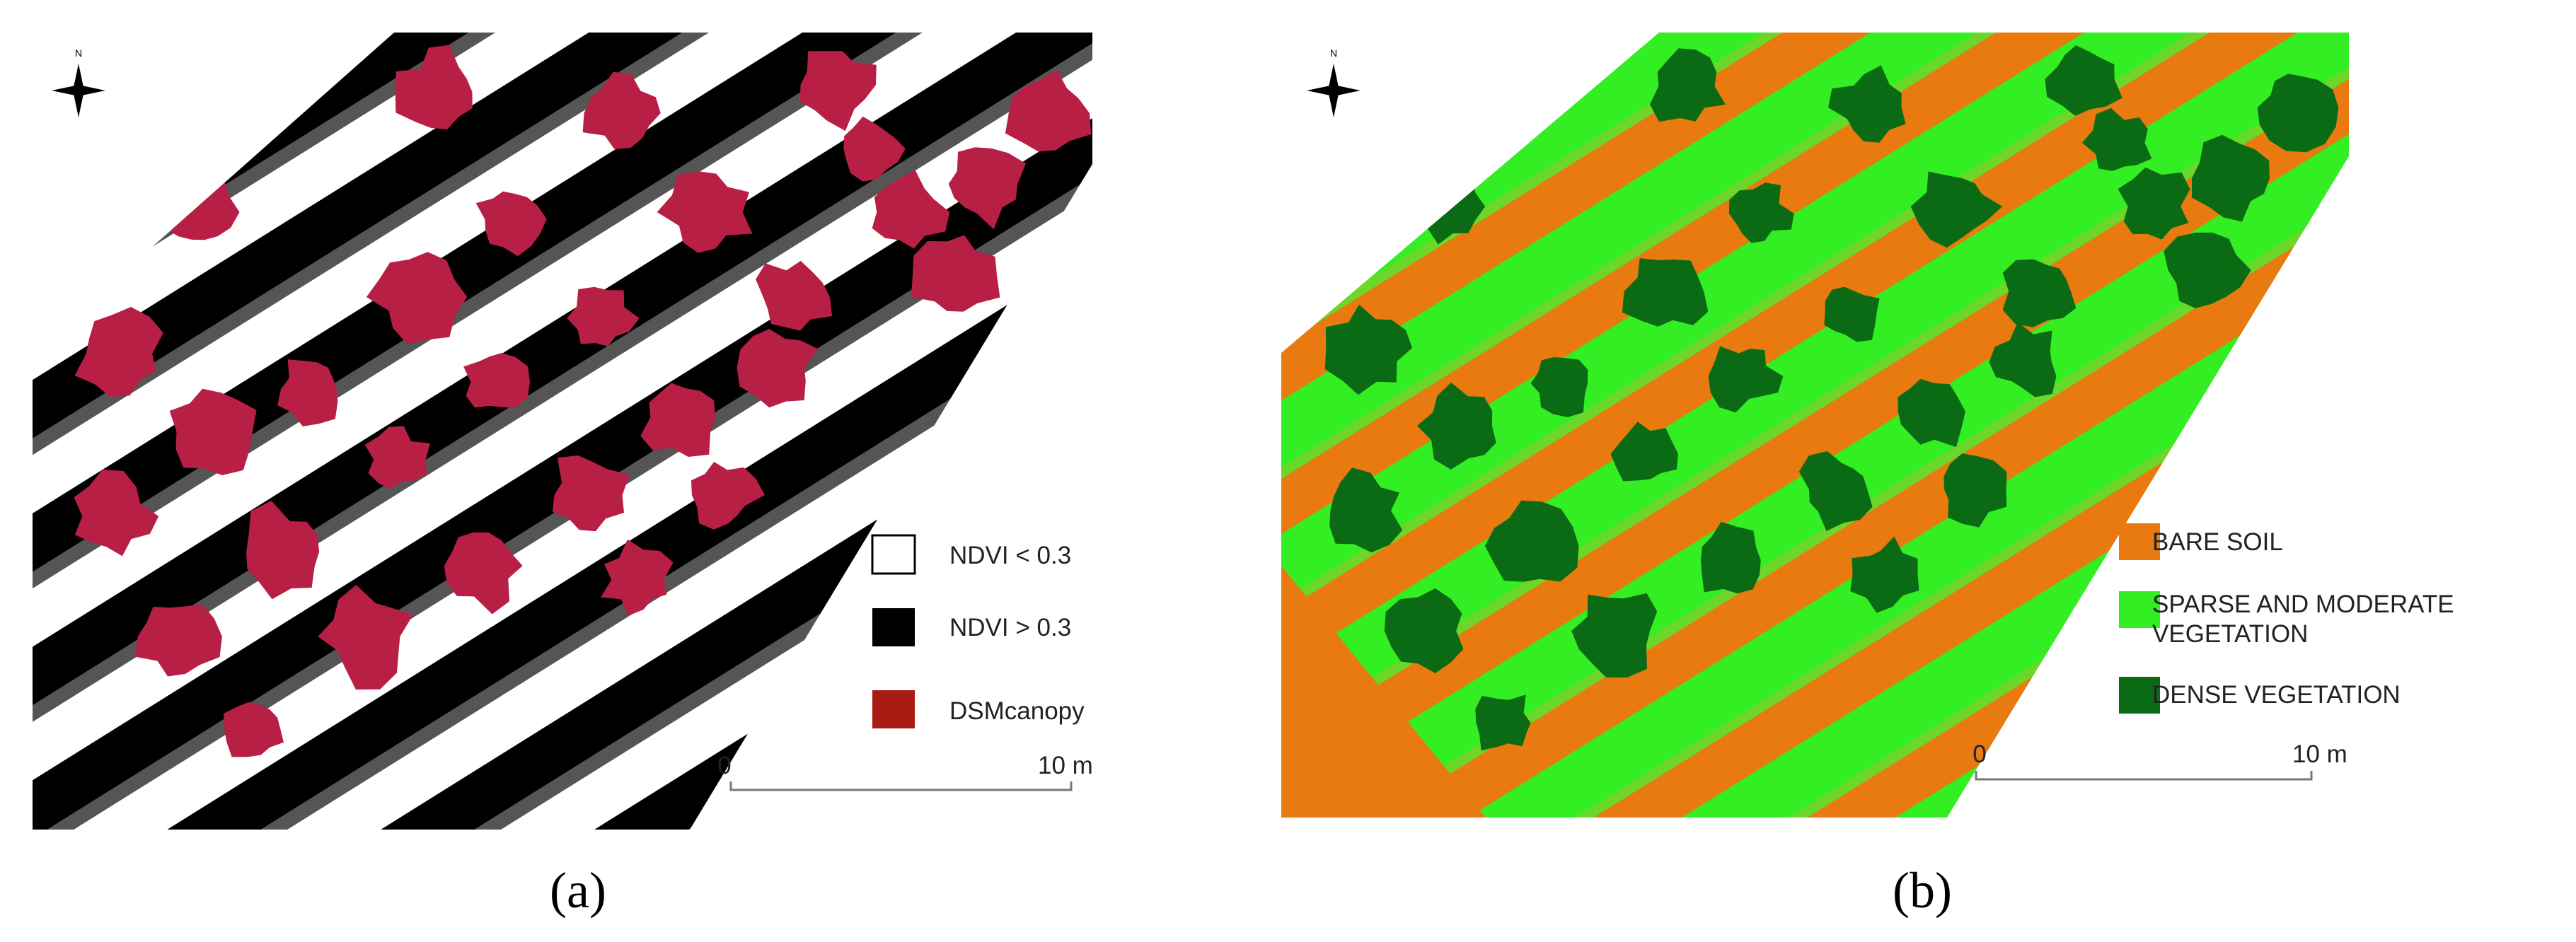 The height and width of the screenshot is (942, 2576). I want to click on legend-label: DSMcanopy, so click(1017, 711).